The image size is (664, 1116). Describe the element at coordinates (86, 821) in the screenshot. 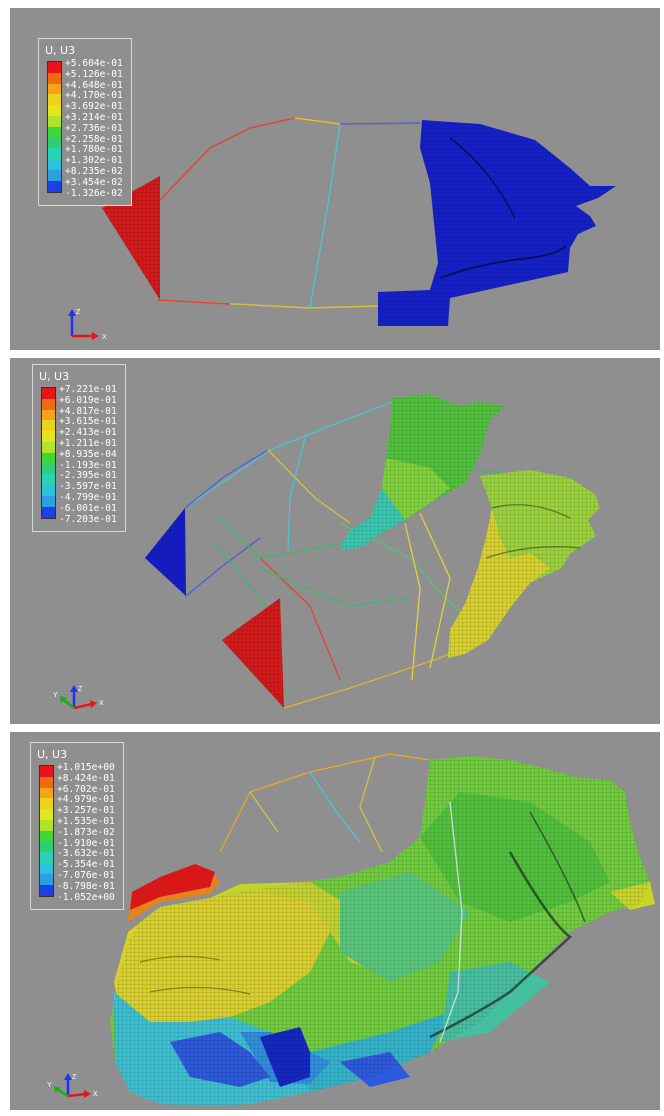

I see `legend-value: +1.535e-01` at that location.